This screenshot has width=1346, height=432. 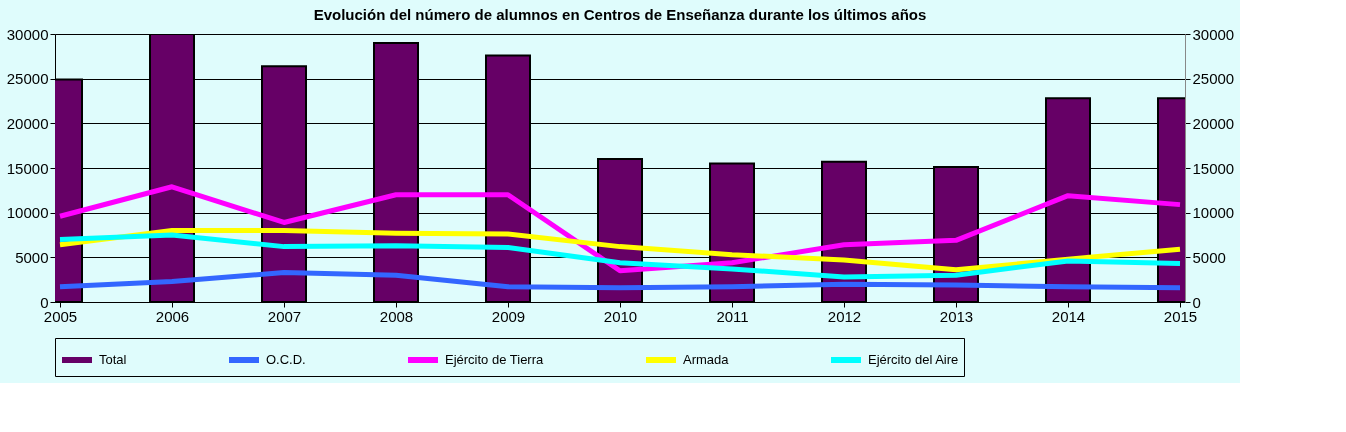 I want to click on legend-label: Ejército de Tierra, so click(x=495, y=359).